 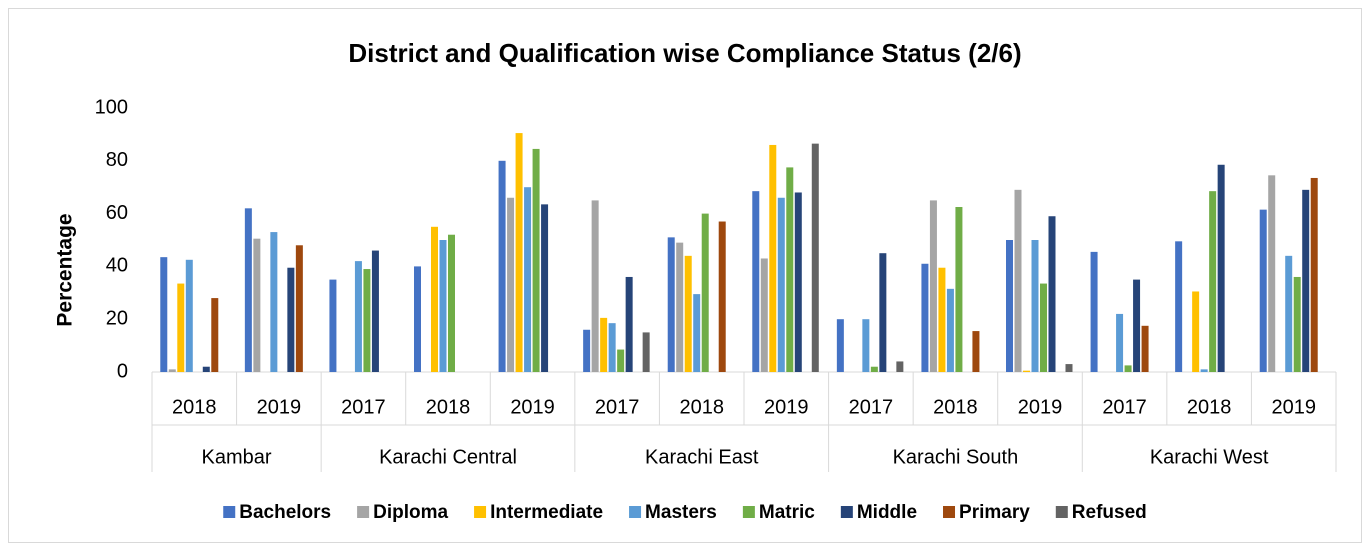 I want to click on group-label: Karachi East, so click(x=702, y=457).